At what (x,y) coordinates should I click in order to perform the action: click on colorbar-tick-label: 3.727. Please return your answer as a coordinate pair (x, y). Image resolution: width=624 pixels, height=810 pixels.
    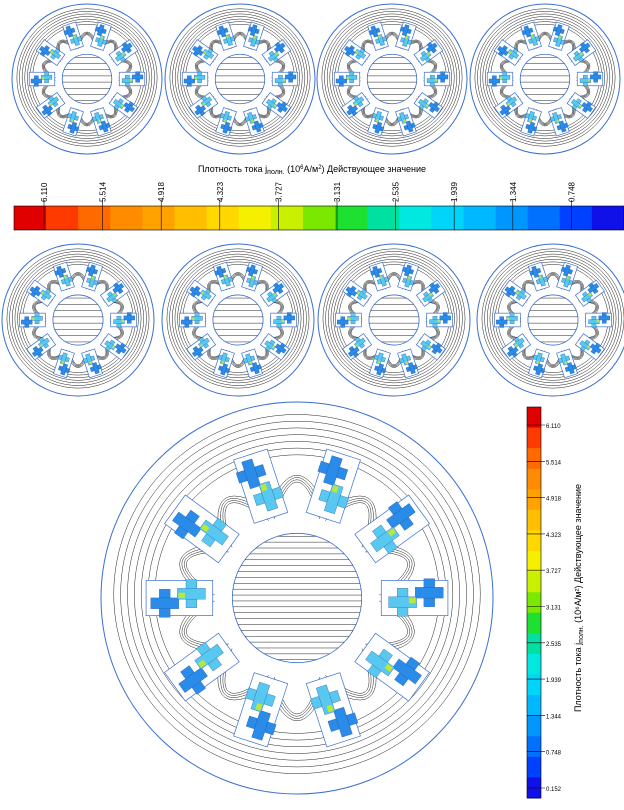
    Looking at the image, I should click on (278, 191).